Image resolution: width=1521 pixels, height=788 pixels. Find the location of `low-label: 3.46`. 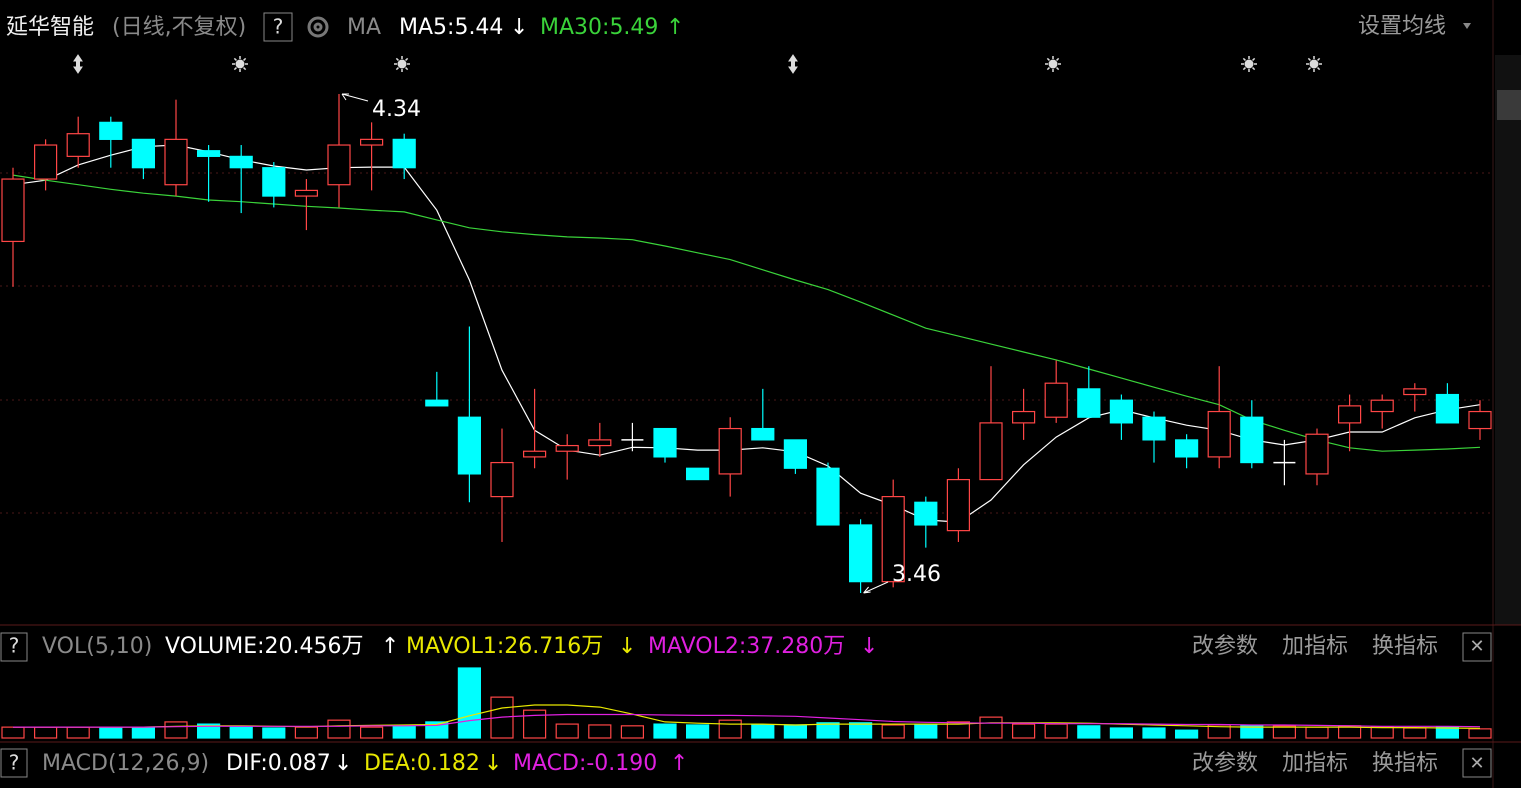

low-label: 3.46 is located at coordinates (916, 574).